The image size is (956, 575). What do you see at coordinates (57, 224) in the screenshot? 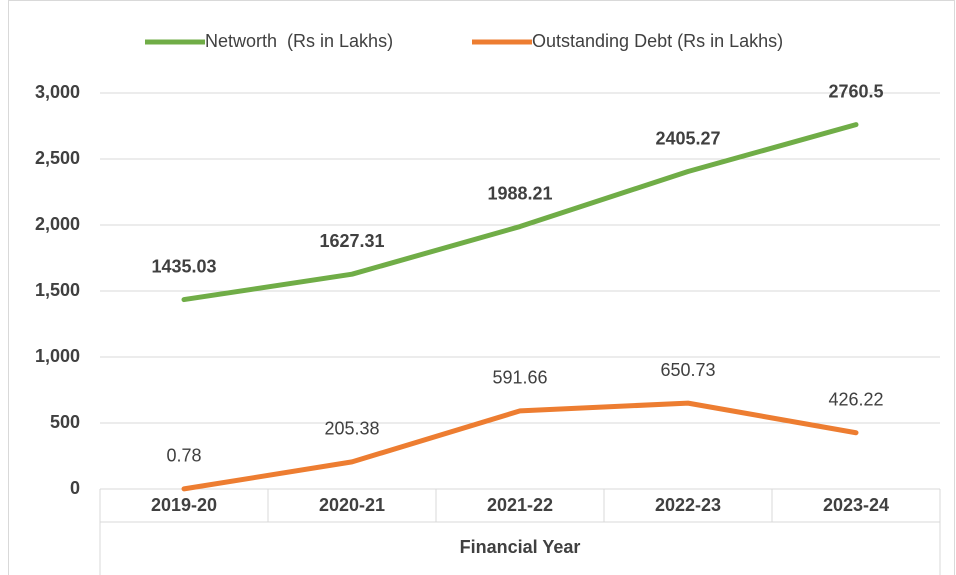
I see `y-tick-label: 2,000` at bounding box center [57, 224].